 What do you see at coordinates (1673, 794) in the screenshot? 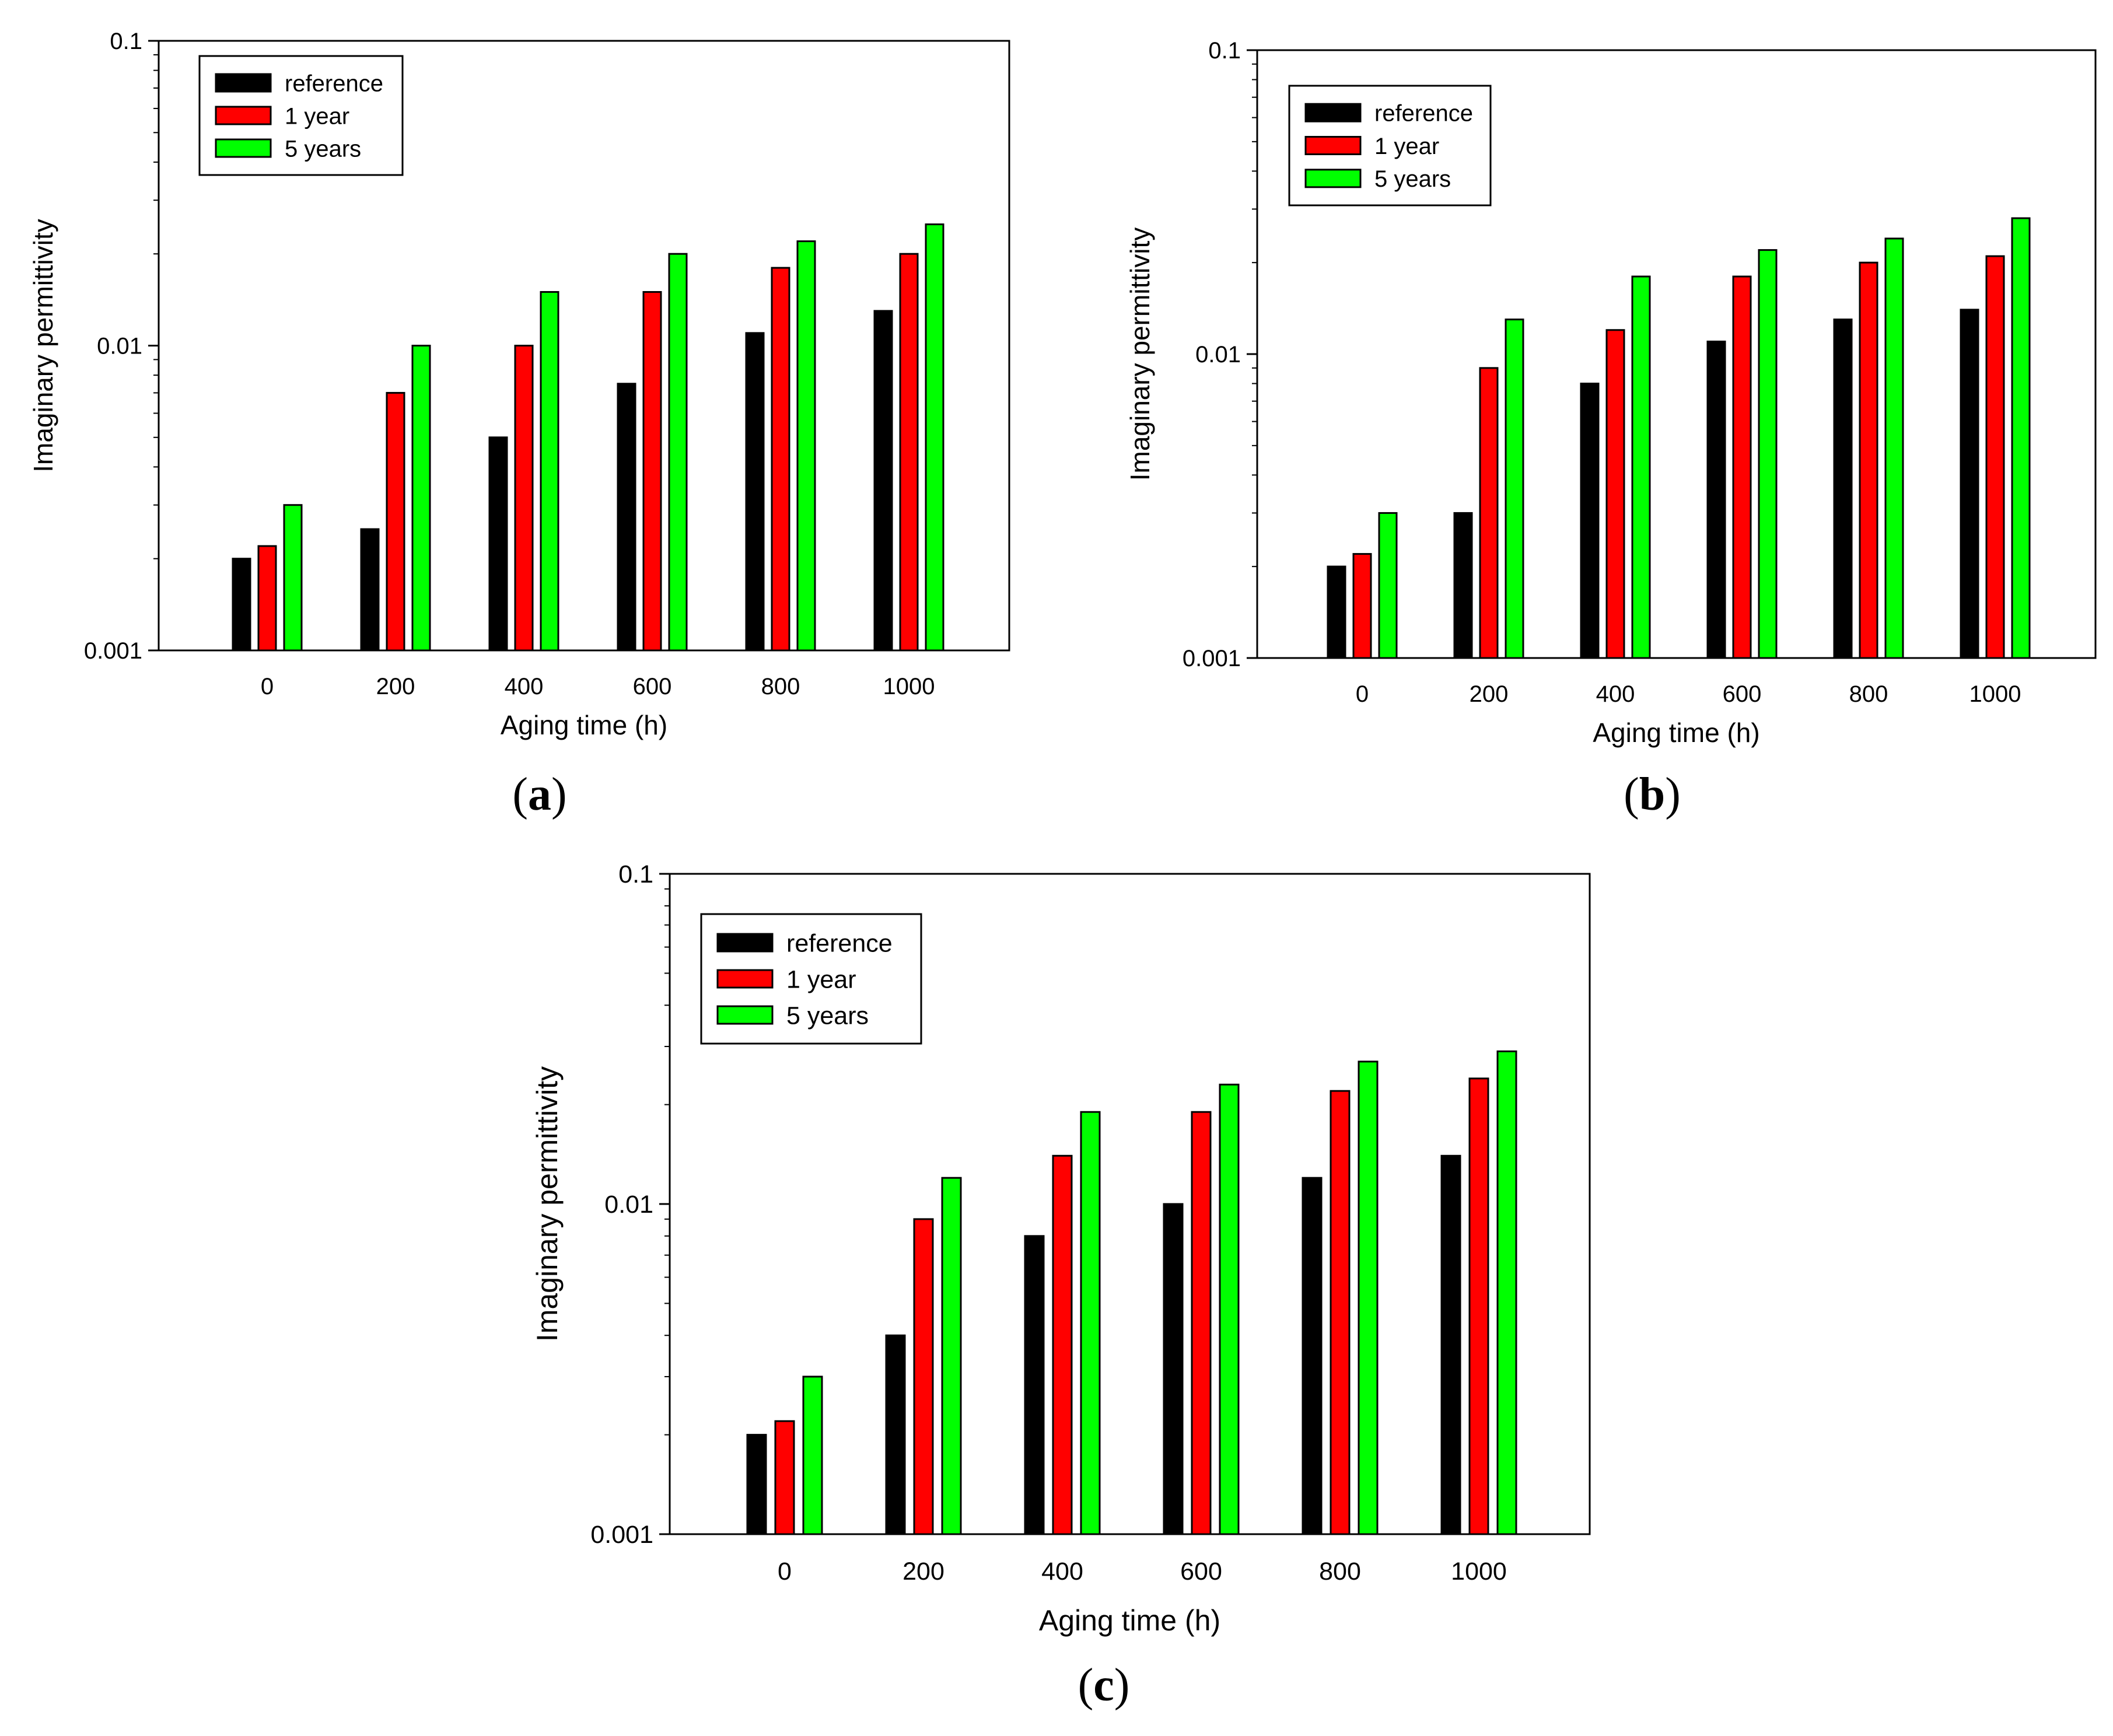
I see `panel-paren-close: )` at bounding box center [1673, 794].